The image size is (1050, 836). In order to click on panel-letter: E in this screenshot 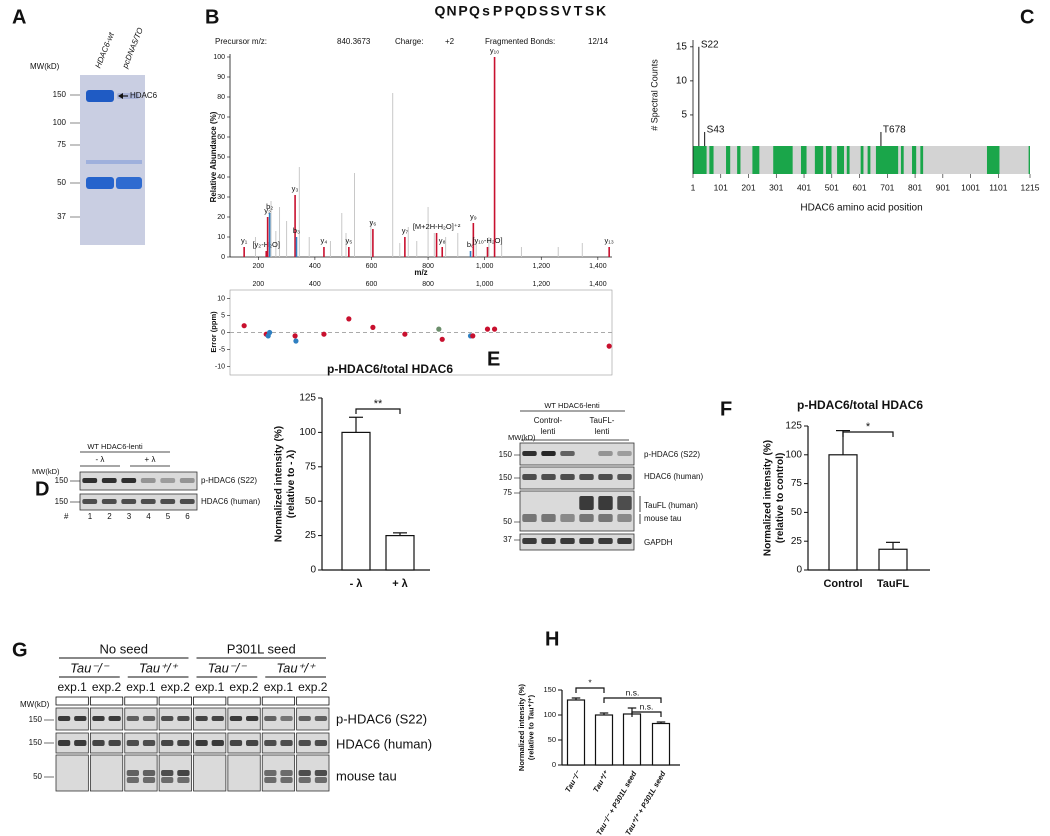, I will do `click(493, 359)`.